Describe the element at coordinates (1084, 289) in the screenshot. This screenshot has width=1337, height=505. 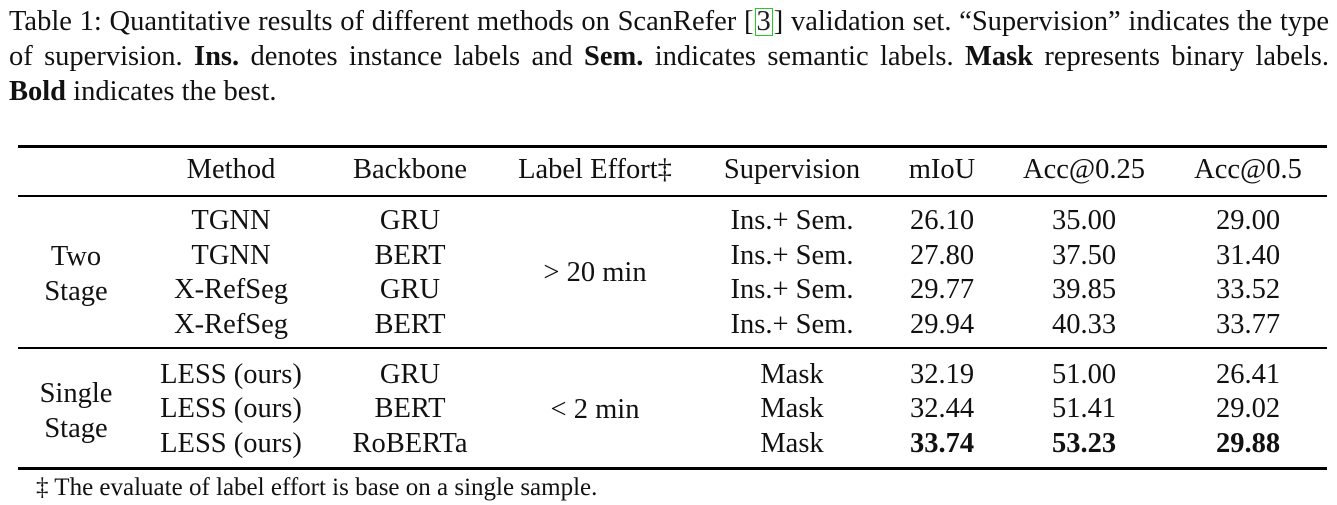
I see `cell-acc25: 39.85` at that location.